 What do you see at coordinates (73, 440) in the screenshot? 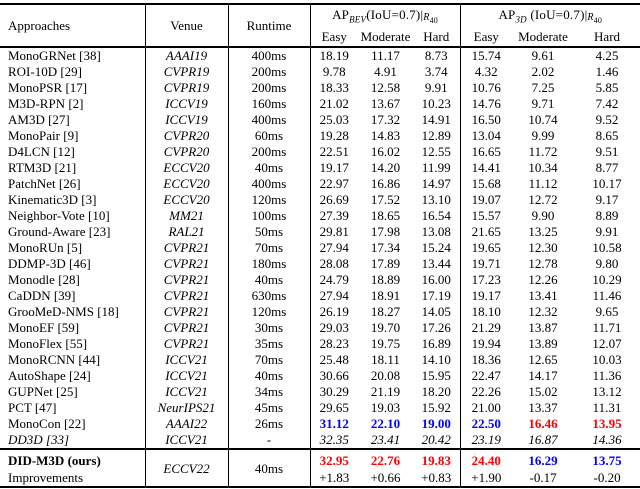
I see `approach-name: DD3D [33]` at bounding box center [73, 440].